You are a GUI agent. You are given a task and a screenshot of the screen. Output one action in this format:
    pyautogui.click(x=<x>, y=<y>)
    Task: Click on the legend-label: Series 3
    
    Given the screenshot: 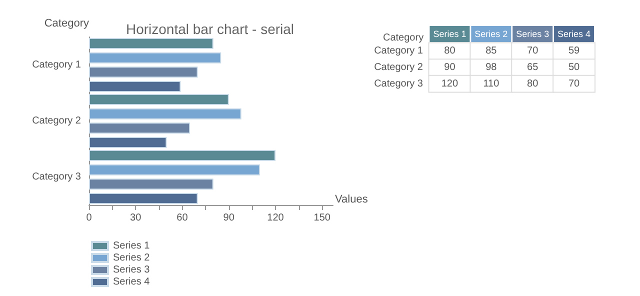 What is the action you would take?
    pyautogui.click(x=131, y=270)
    